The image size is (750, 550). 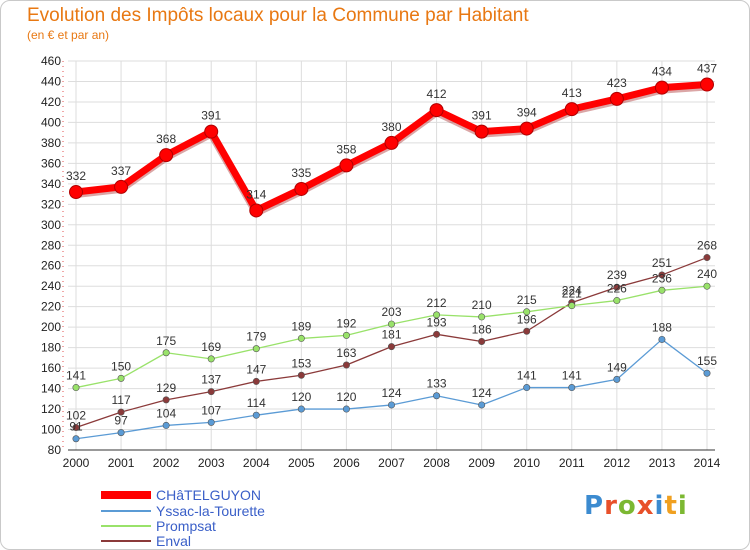 I want to click on data-label-3: 193, so click(x=437, y=322).